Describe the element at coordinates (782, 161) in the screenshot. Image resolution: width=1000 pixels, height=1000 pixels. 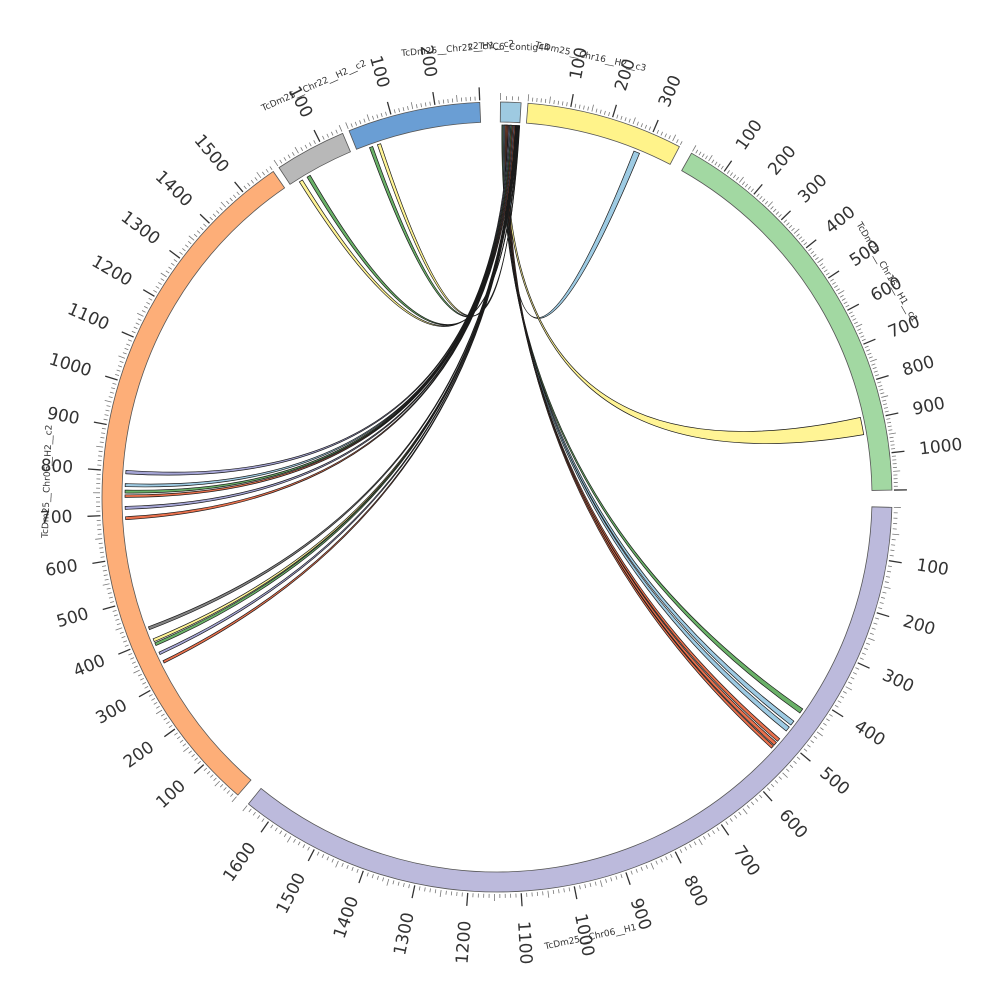
I see `tick-label-chr16h1-200: 200` at that location.